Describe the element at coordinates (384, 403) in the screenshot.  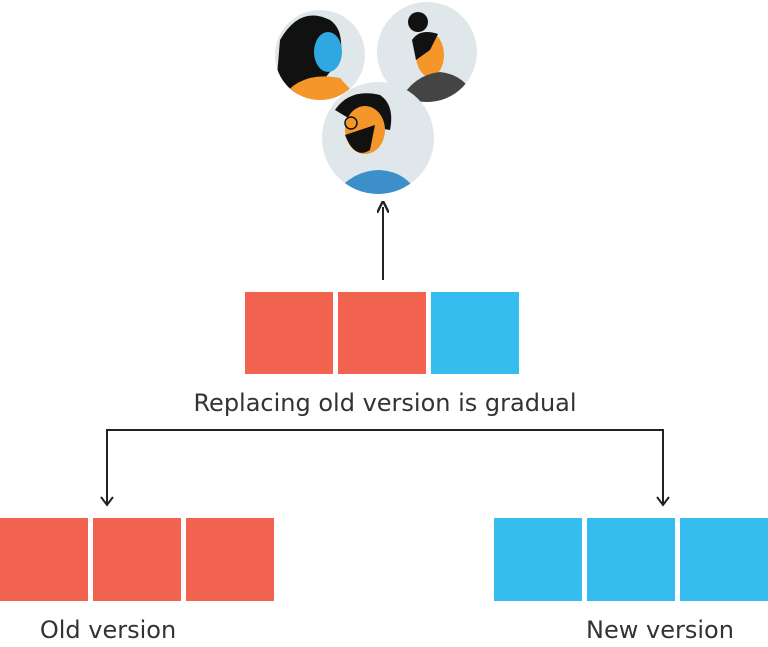
I see `middle-label: Replacing old version is gradual` at that location.